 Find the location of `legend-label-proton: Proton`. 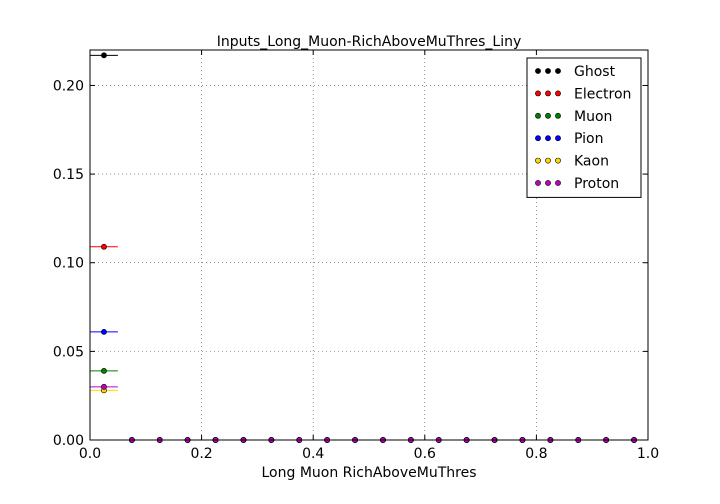

legend-label-proton: Proton is located at coordinates (596, 184).